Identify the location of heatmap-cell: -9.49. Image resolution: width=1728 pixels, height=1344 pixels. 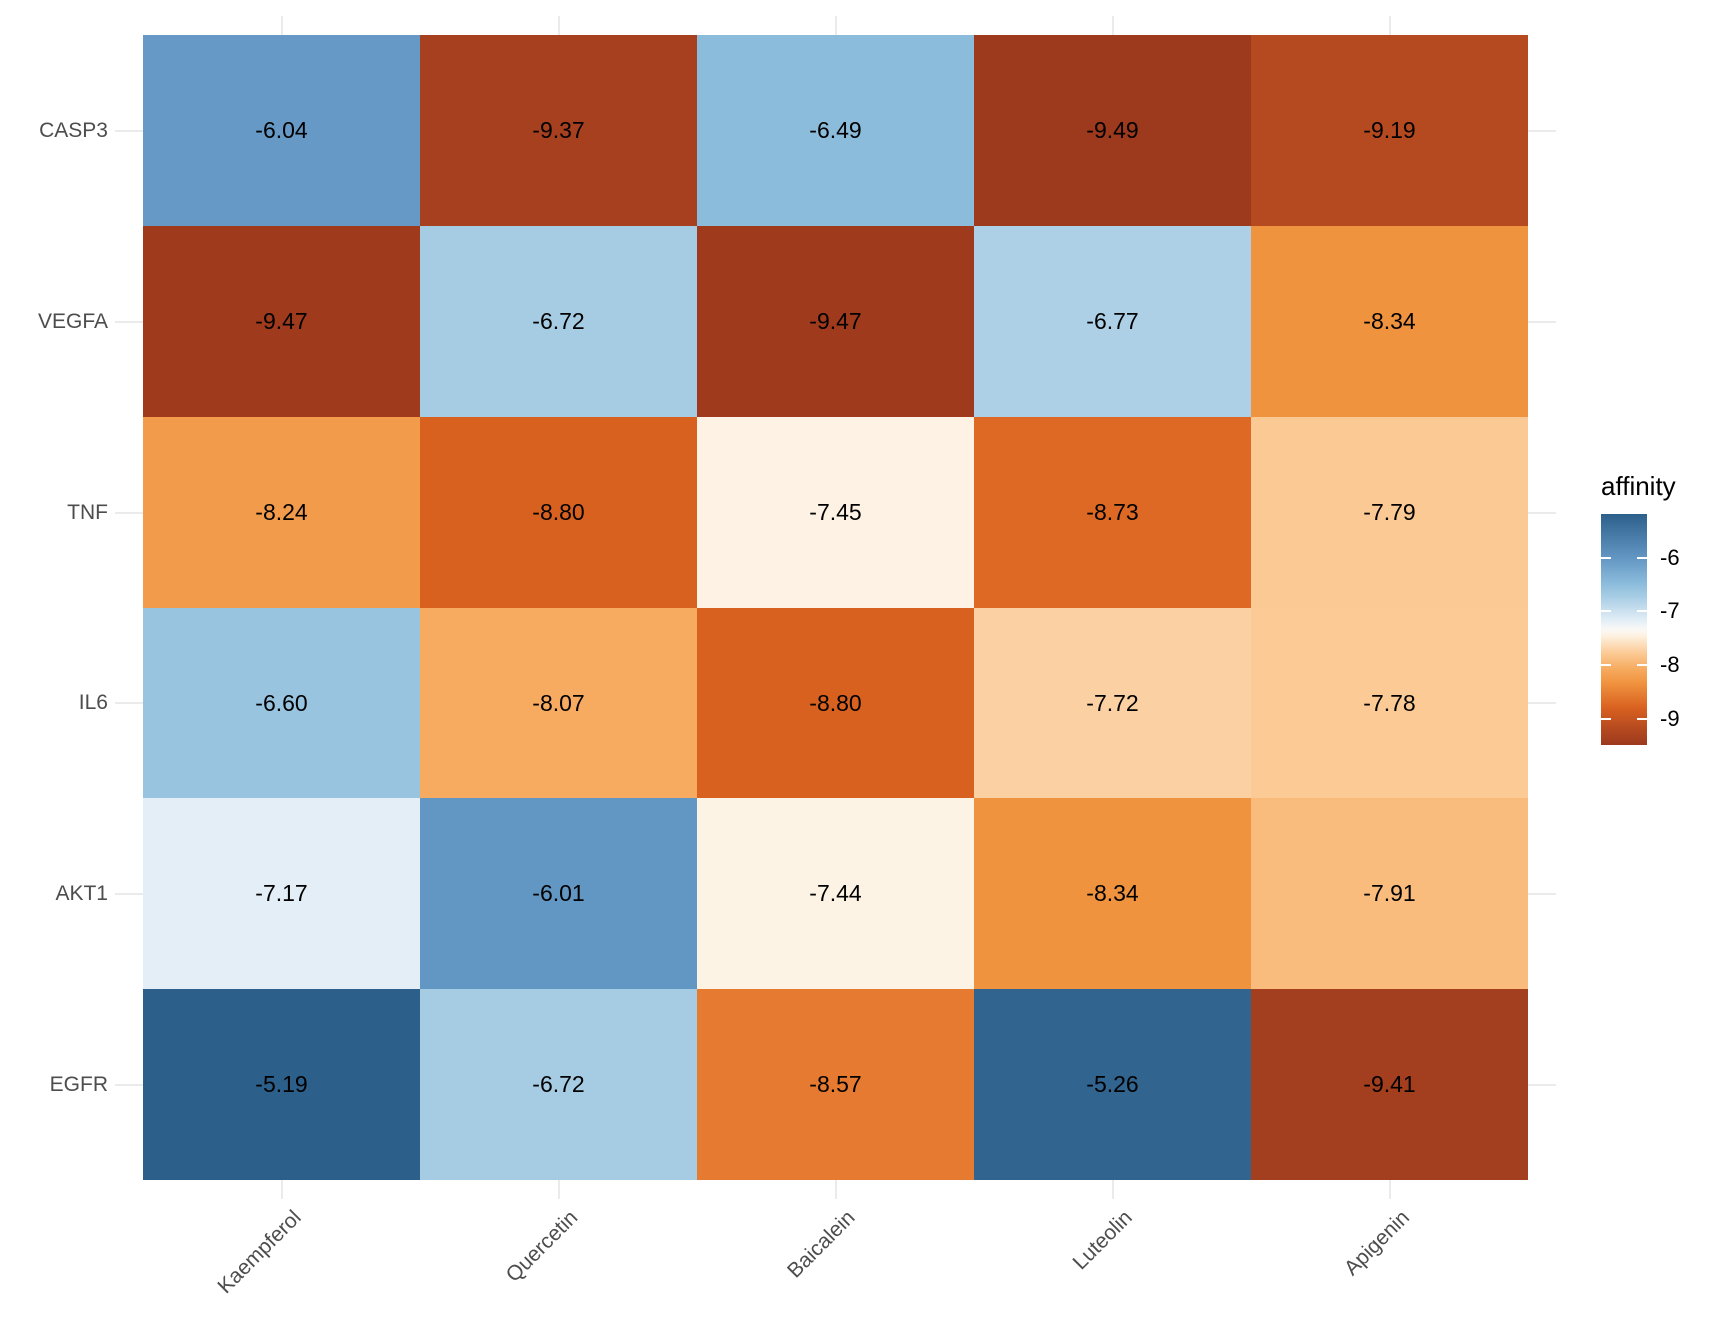
(1112, 130).